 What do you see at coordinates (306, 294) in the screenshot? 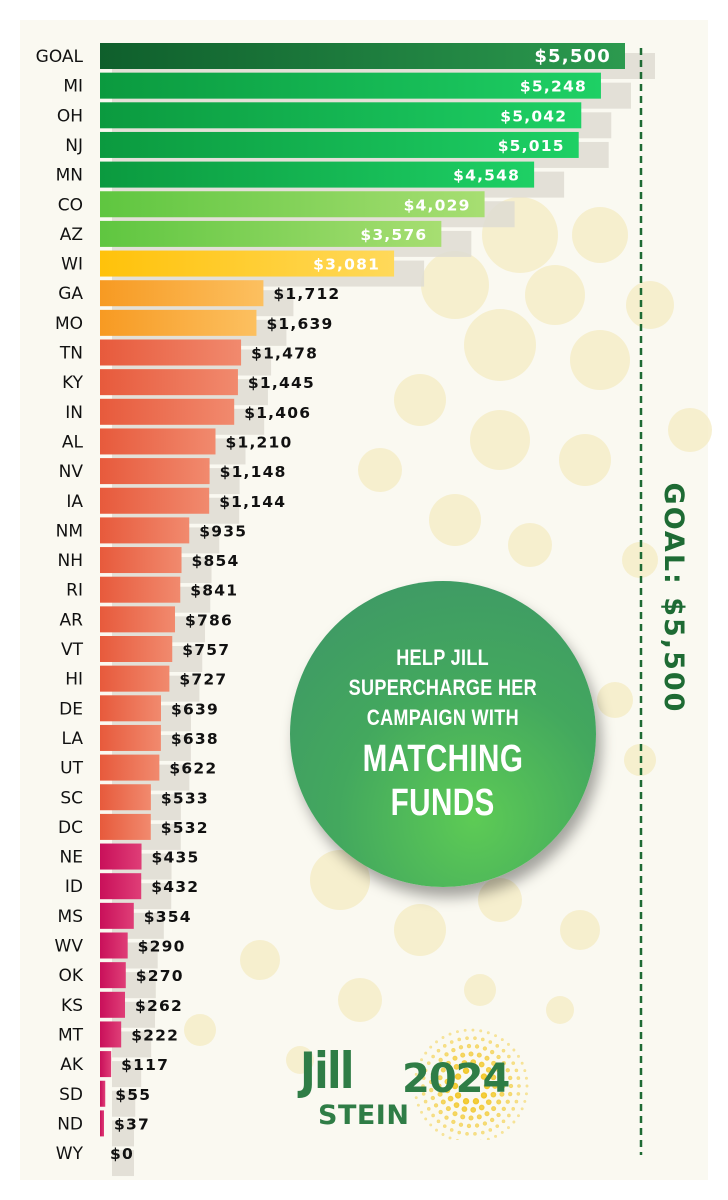
I see `value-label: $1,712` at bounding box center [306, 294].